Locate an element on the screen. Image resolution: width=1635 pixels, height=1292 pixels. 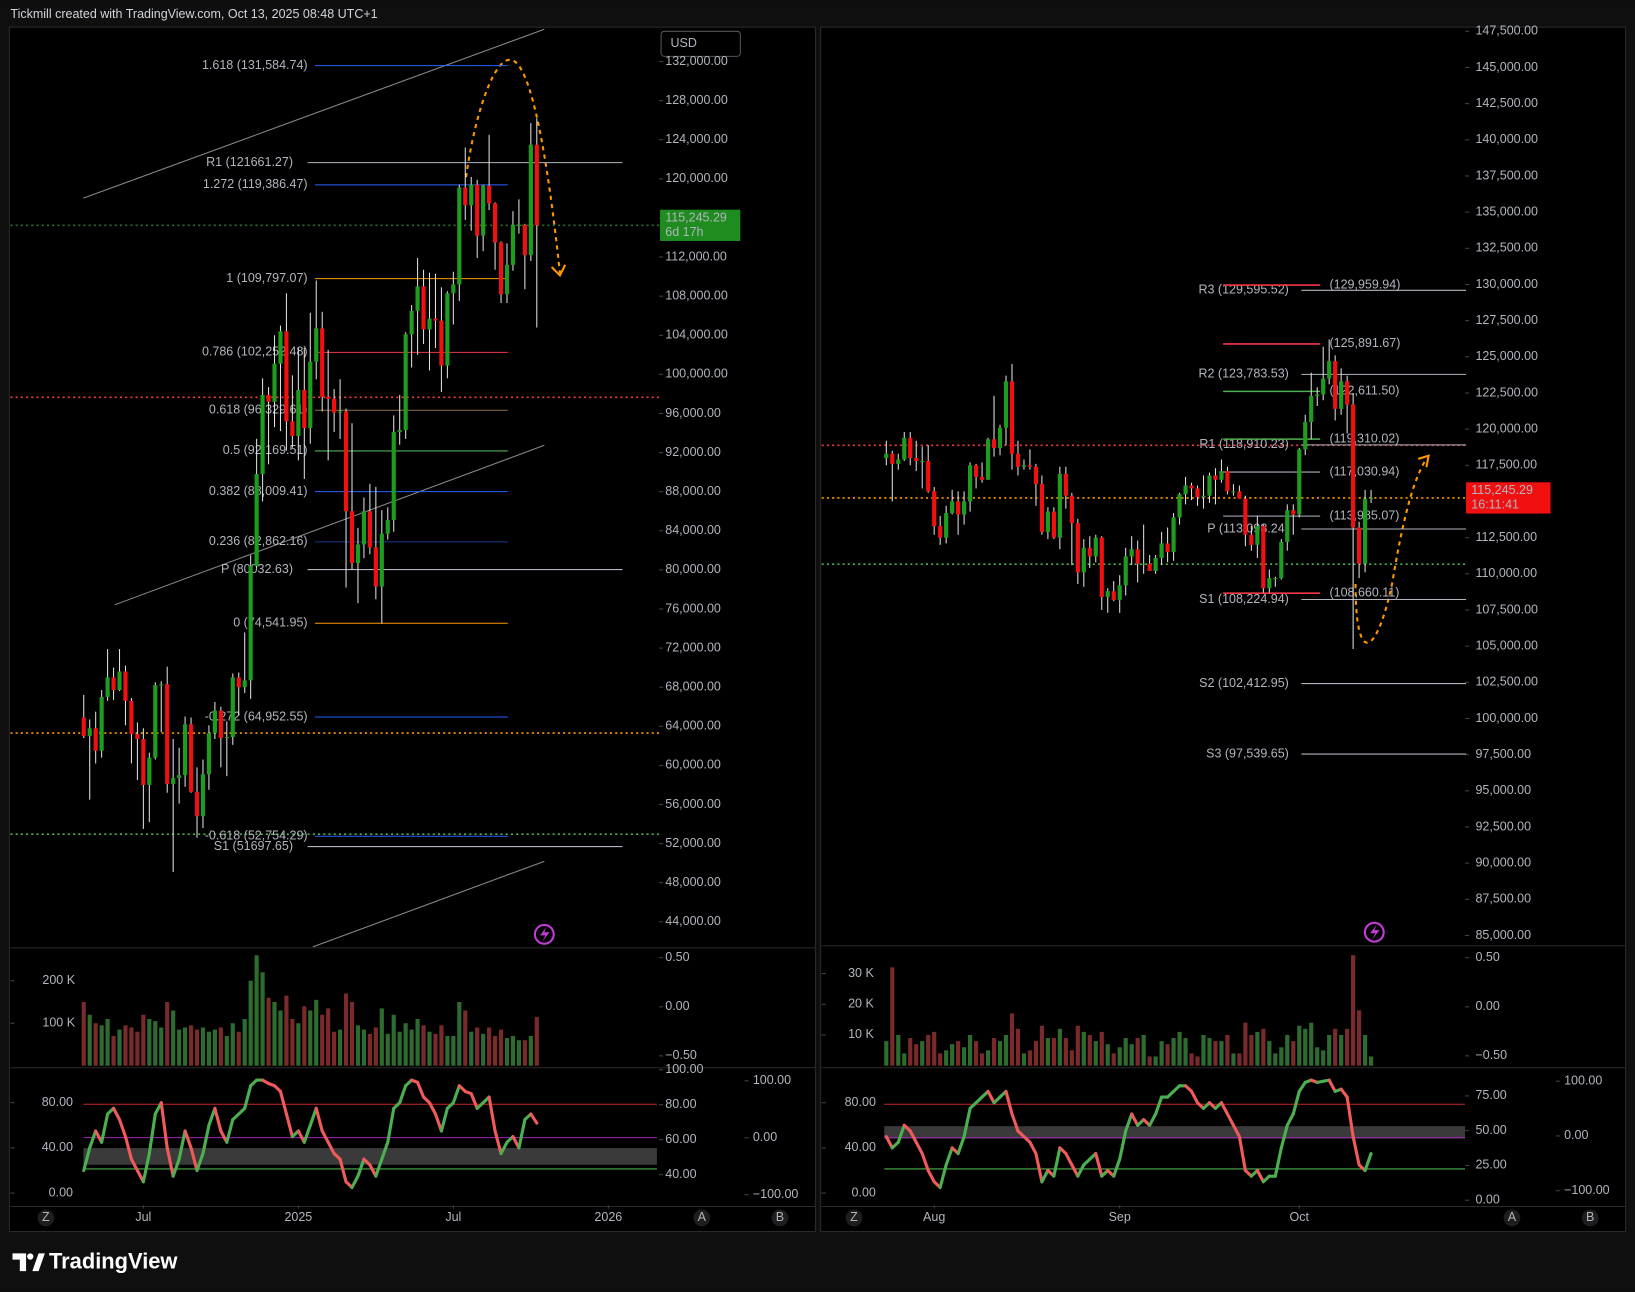
y-tick-label: 112,000.00 is located at coordinates (696, 256).